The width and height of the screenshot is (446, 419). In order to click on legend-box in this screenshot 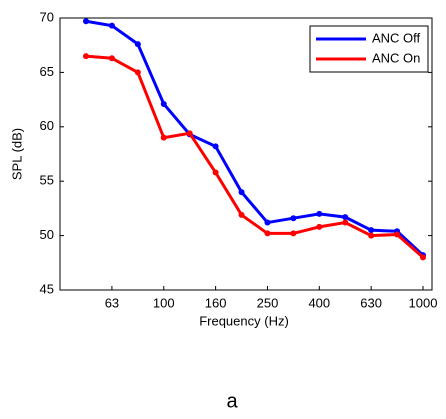, I will do `click(369, 49)`.